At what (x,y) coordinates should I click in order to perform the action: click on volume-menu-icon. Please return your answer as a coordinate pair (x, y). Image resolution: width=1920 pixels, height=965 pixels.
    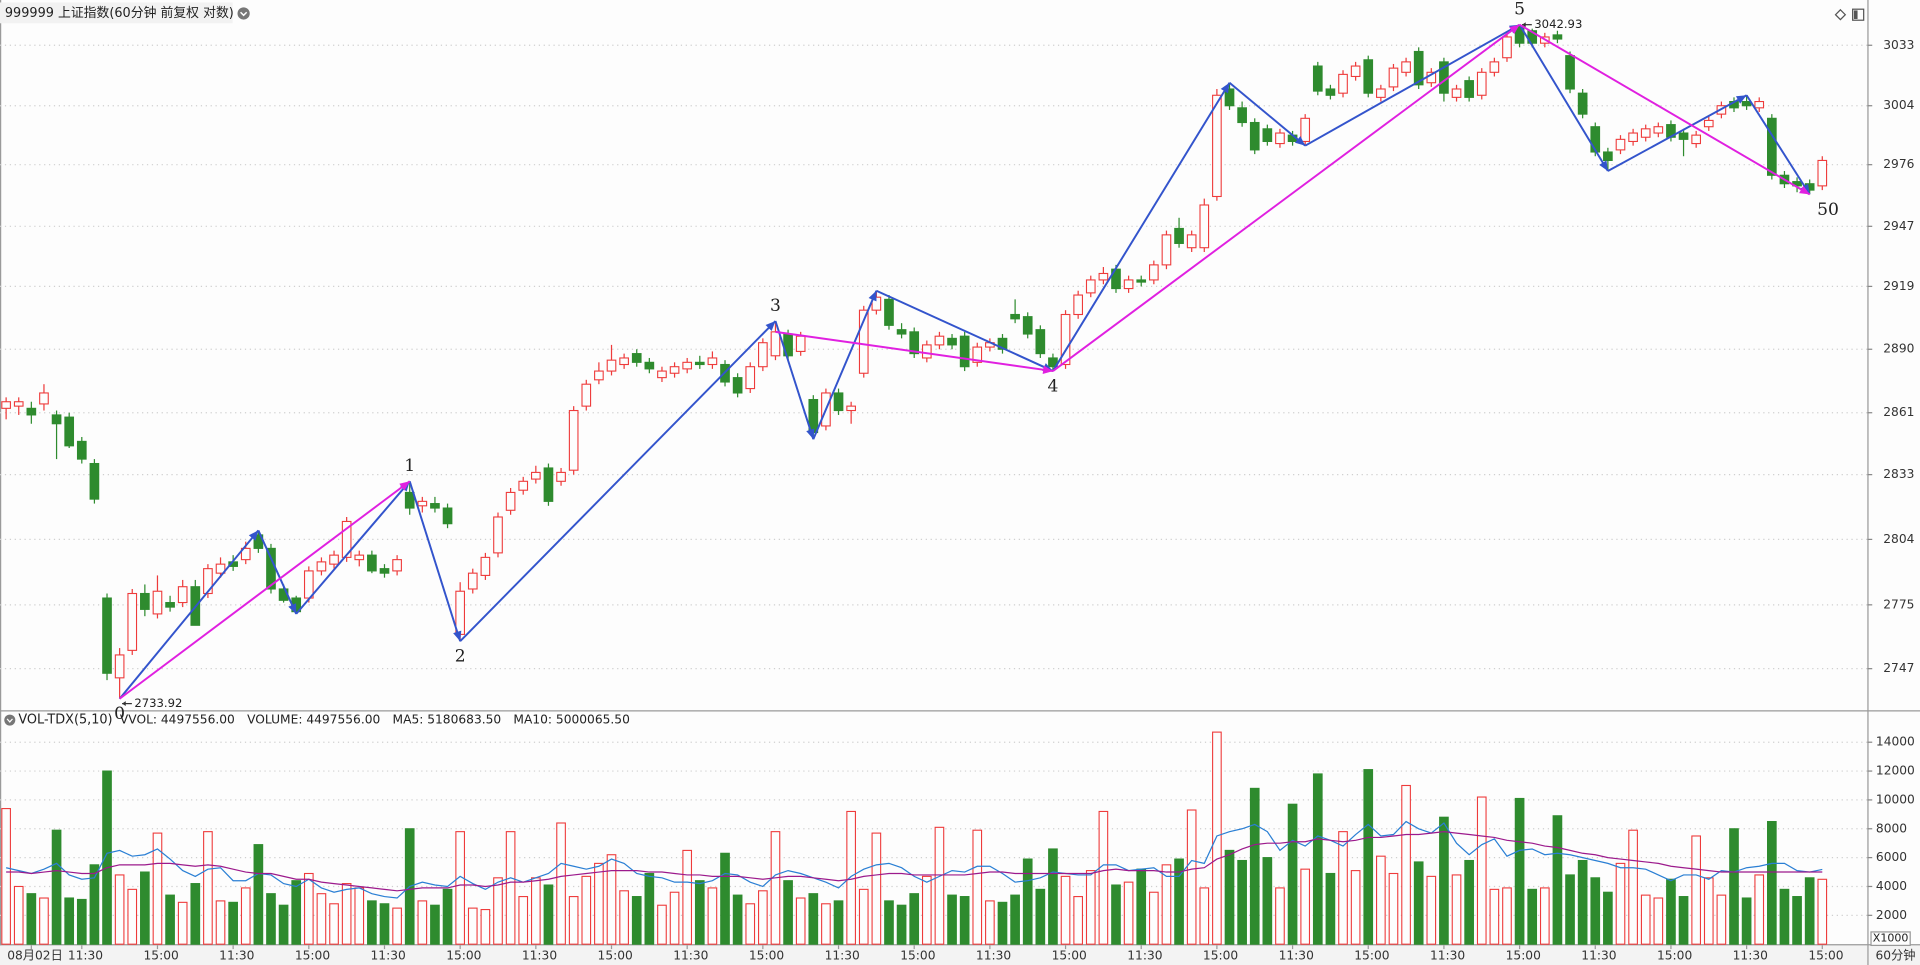
    Looking at the image, I should click on (10, 720).